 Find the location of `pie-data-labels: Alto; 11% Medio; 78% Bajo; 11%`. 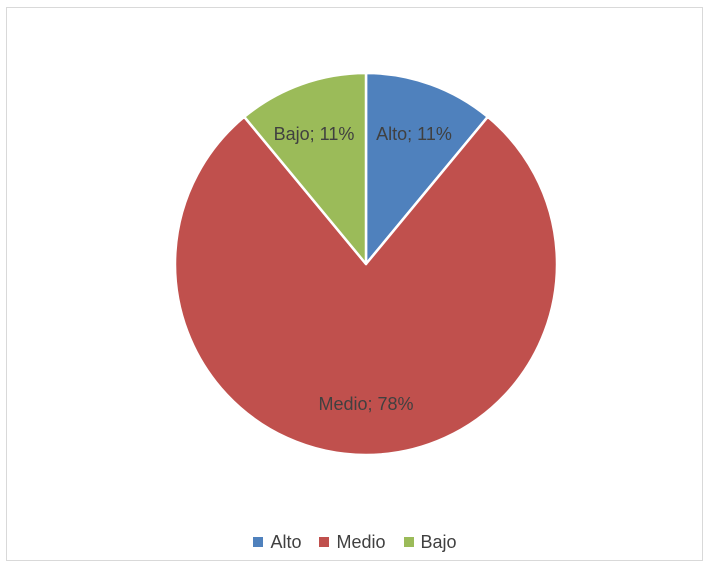

pie-data-labels: Alto; 11% Medio; 78% Bajo; 11% is located at coordinates (363, 269).